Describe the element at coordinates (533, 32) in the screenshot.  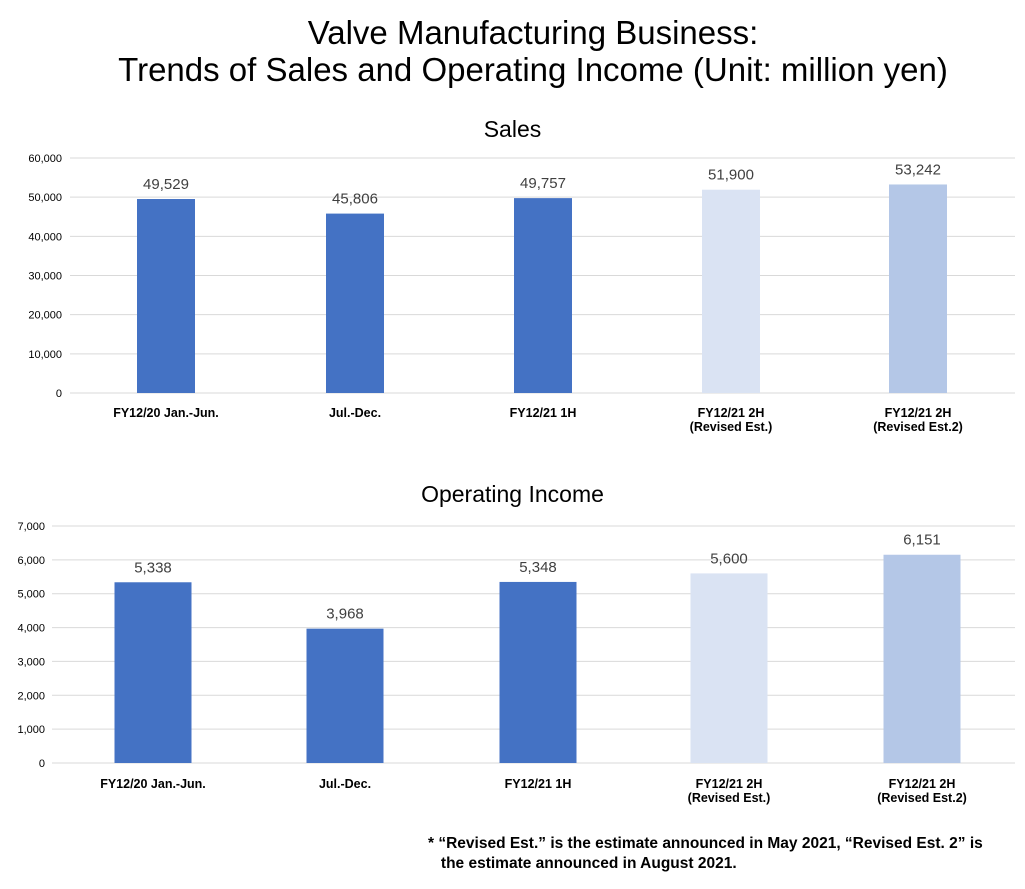
I see `main-title-line1: Valve Manufacturing Business:` at that location.